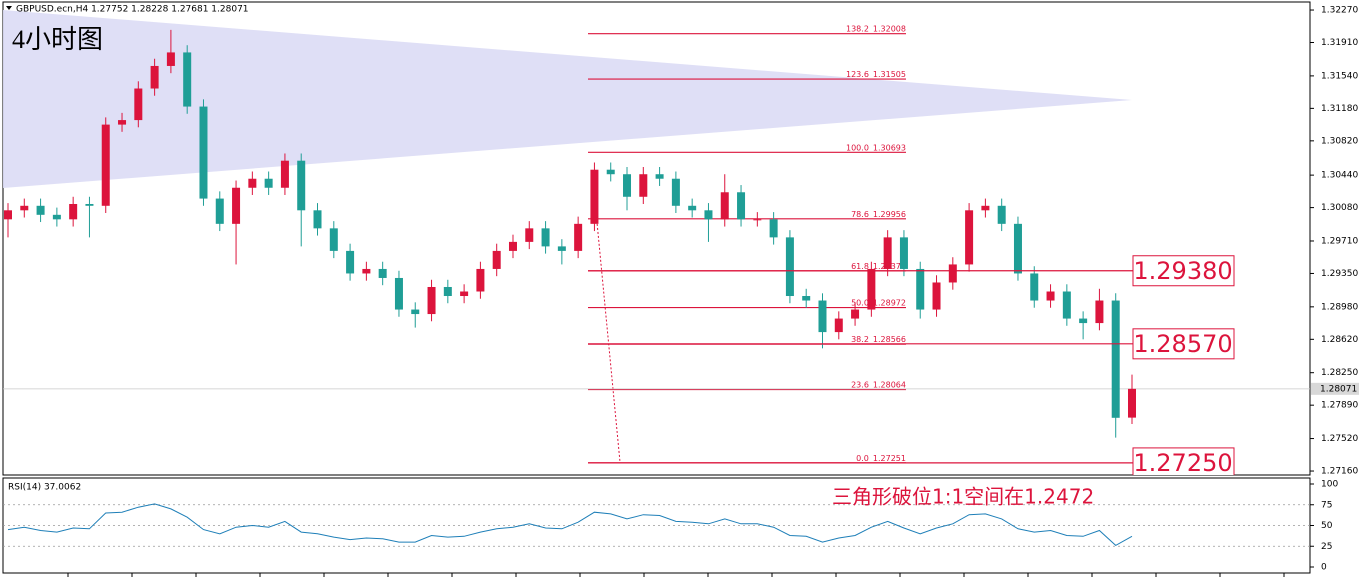 Image resolution: width=1364 pixels, height=578 pixels. Describe the element at coordinates (1339, 340) in the screenshot. I see `y-tick-label: 1.28620` at that location.